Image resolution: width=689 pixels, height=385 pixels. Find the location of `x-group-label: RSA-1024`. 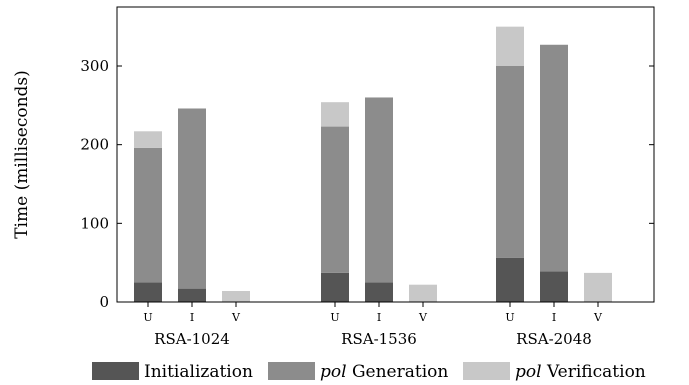

x-group-label: RSA-1024 is located at coordinates (192, 339).